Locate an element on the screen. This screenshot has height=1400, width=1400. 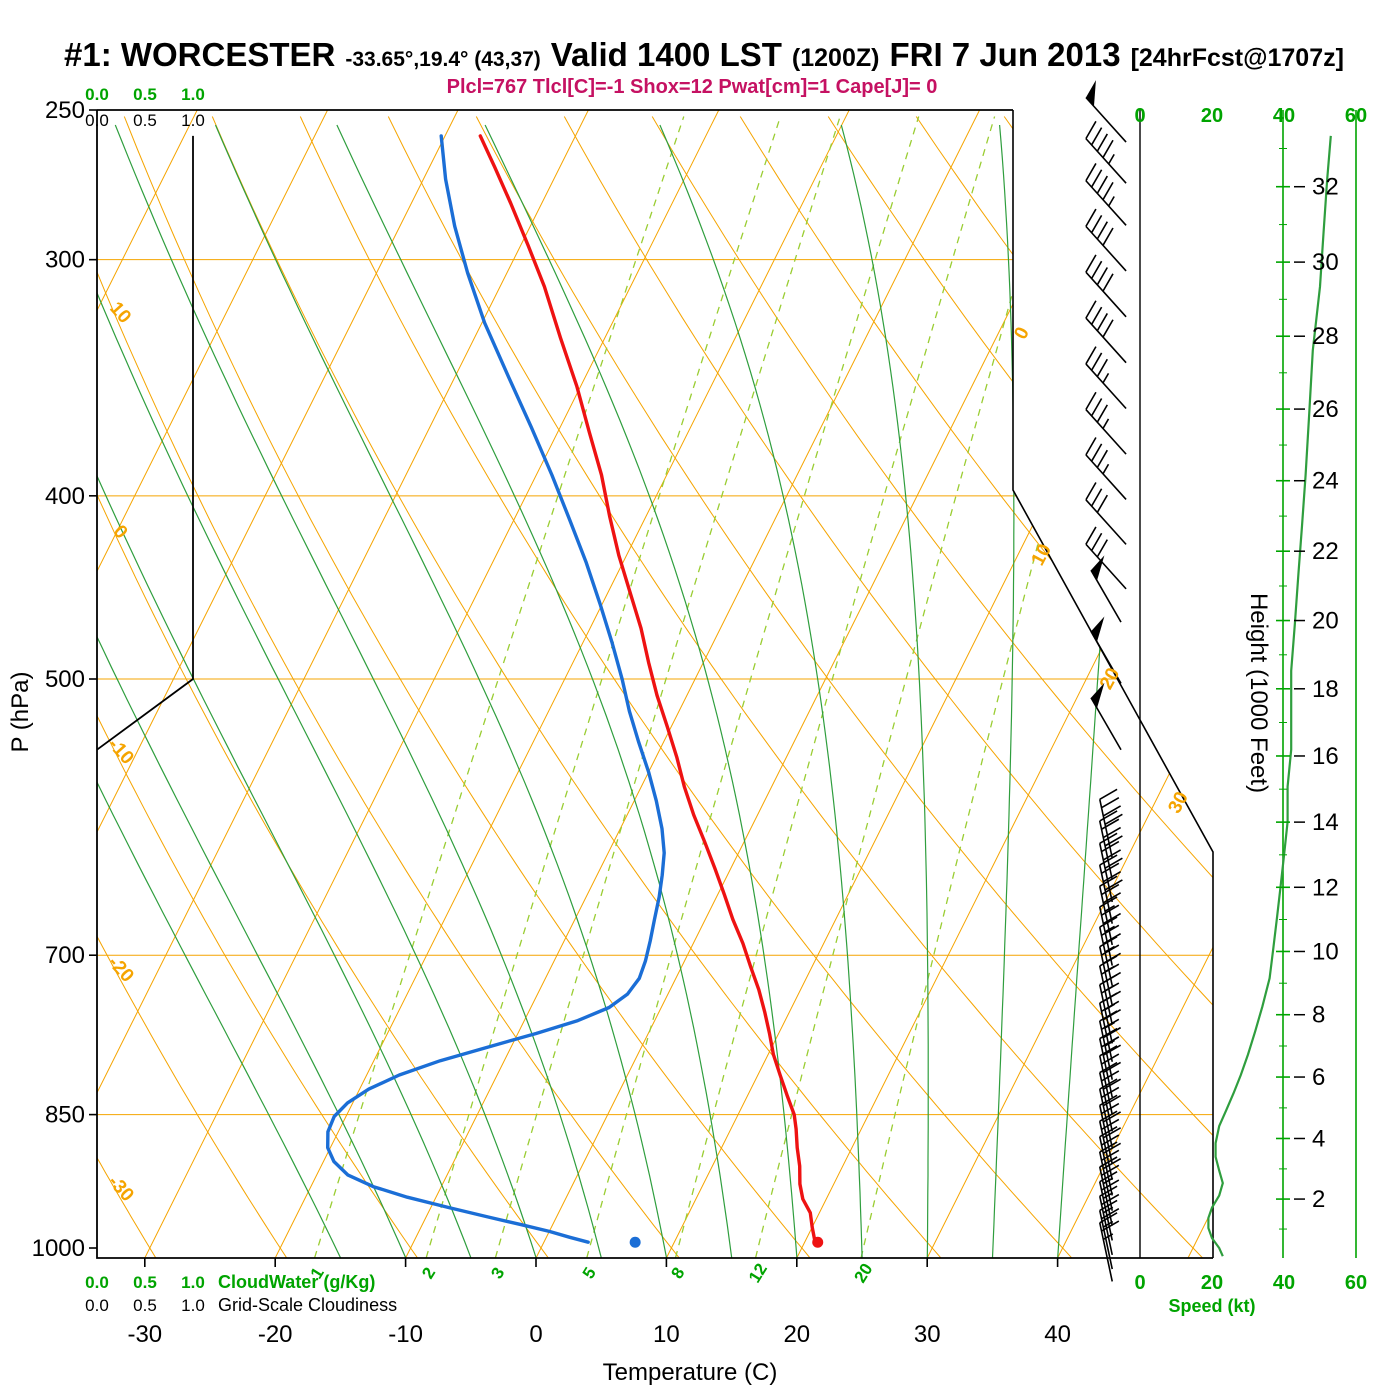
svg-text: 4 is located at coordinates (1318, 1138).